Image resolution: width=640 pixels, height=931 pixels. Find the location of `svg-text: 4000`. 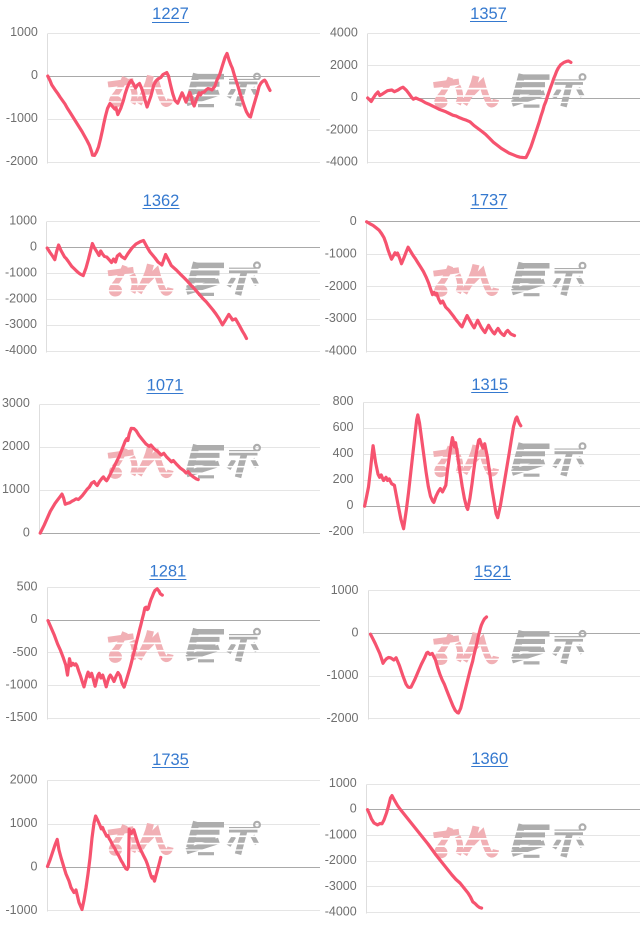

svg-text: 4000 is located at coordinates (344, 33).